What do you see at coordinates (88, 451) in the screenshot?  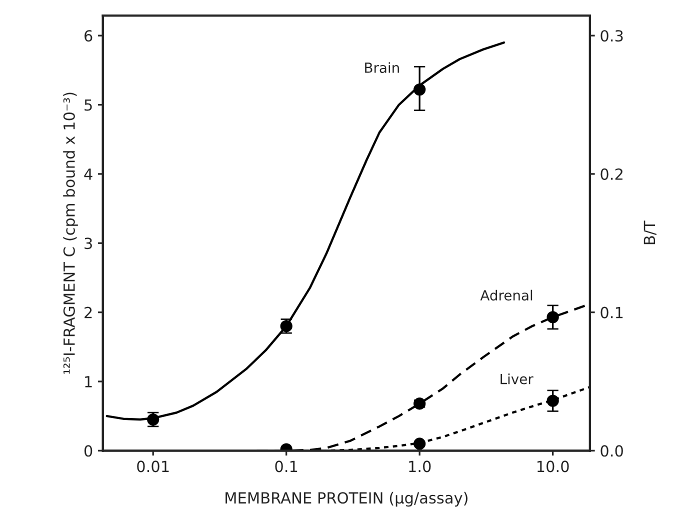 I see `y-tick-label: 0` at bounding box center [88, 451].